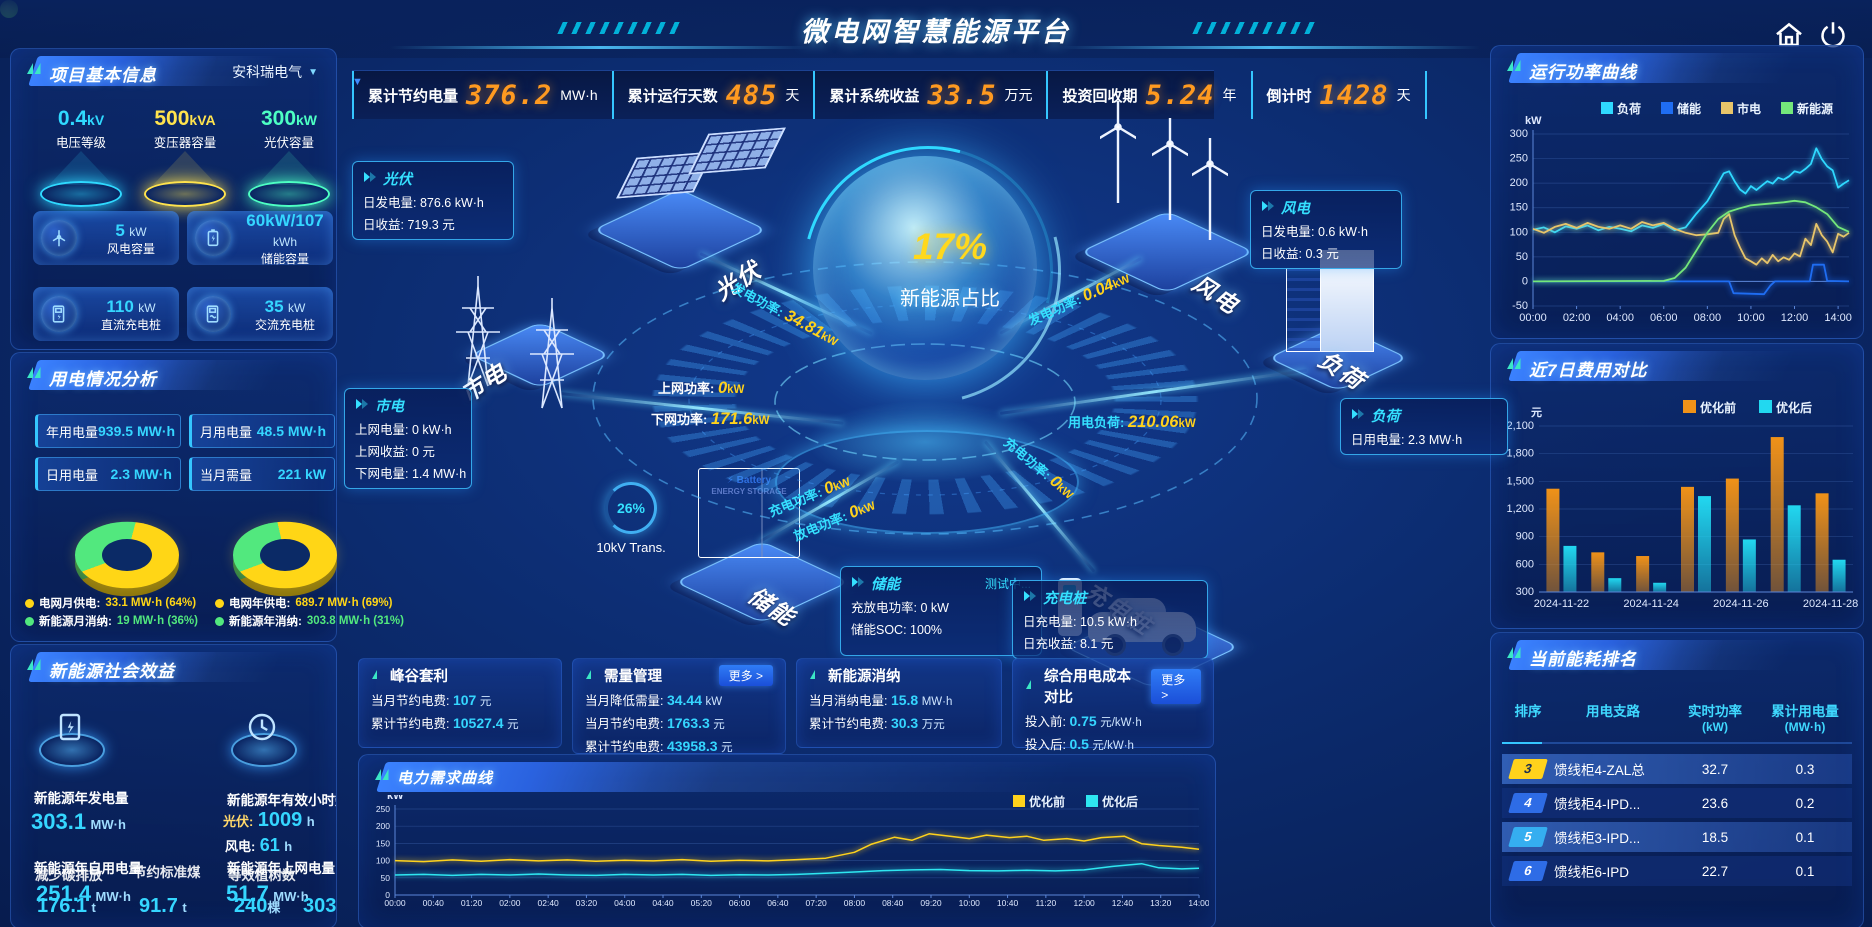 This screenshot has height=927, width=1872. Describe the element at coordinates (1677, 837) in the screenshot. I see `table-row: 5 馈线柜3-IPD... 18.5 0.1` at that location.